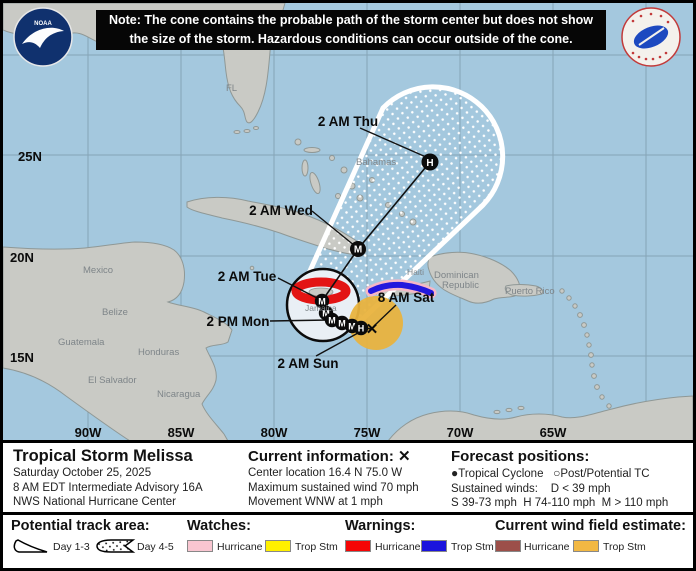 Image resolution: width=696 pixels, height=571 pixels. What do you see at coordinates (329, 456) in the screenshot?
I see `current-info-title: Current information: ✕` at bounding box center [329, 456].